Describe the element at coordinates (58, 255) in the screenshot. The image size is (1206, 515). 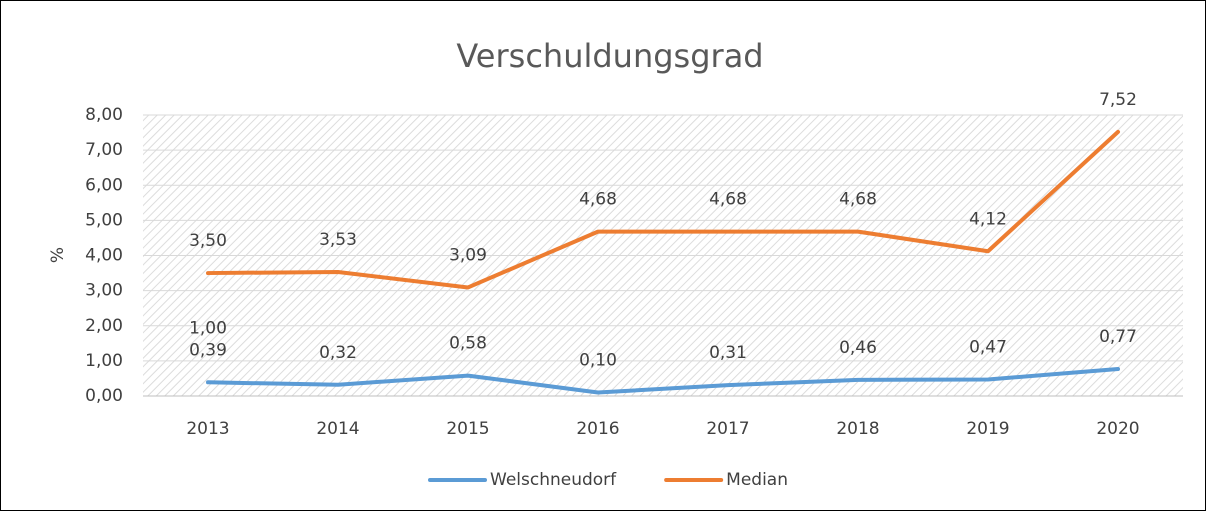
I see `y-axis-label: %` at that location.